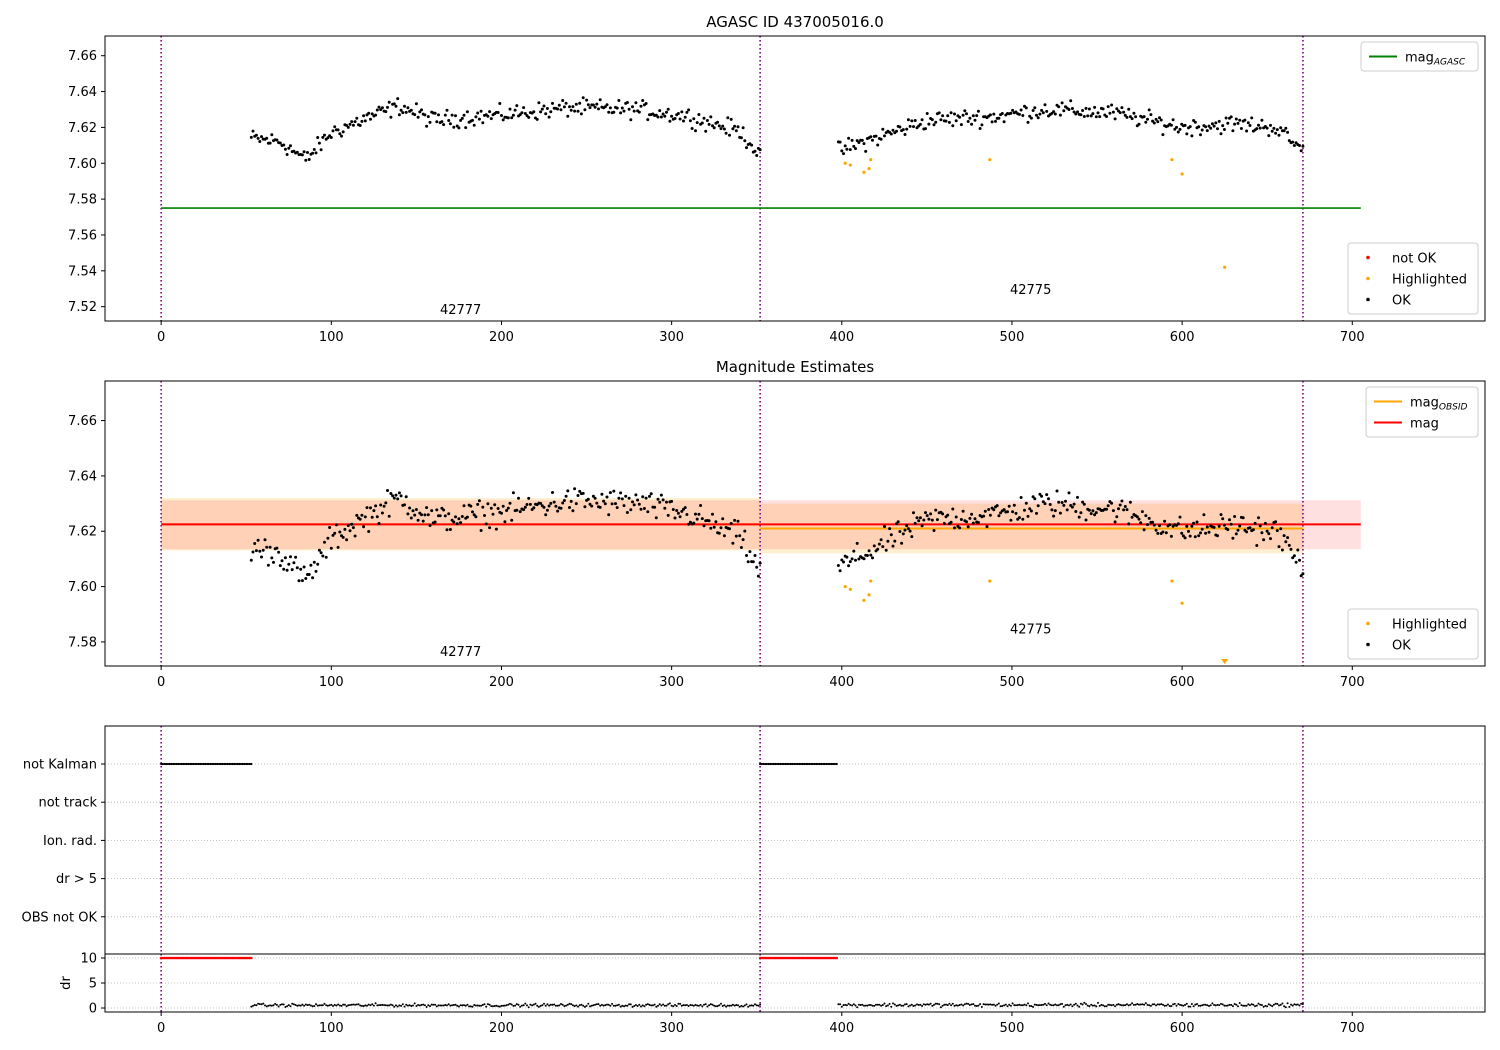 This screenshot has width=1500, height=1050. What do you see at coordinates (82, 421) in the screenshot?
I see `y-tick-label: 7.66` at bounding box center [82, 421].